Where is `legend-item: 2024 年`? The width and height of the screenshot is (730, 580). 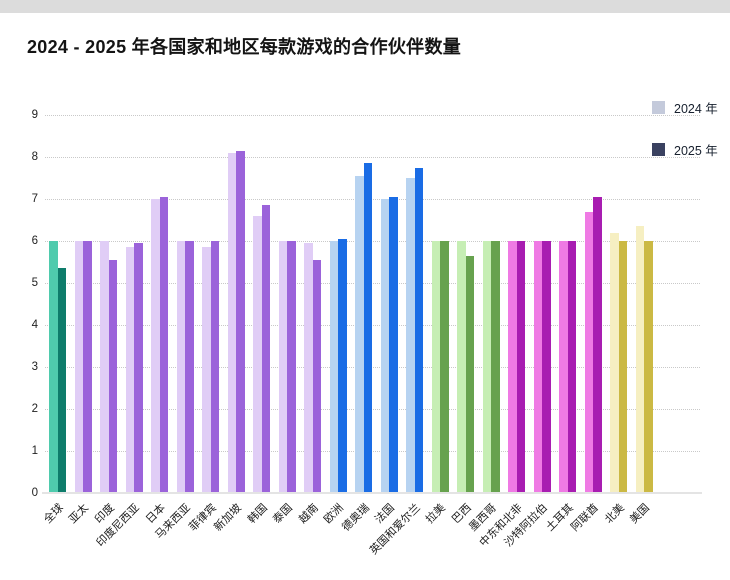
legend-item: 2024 年 is located at coordinates (685, 107).